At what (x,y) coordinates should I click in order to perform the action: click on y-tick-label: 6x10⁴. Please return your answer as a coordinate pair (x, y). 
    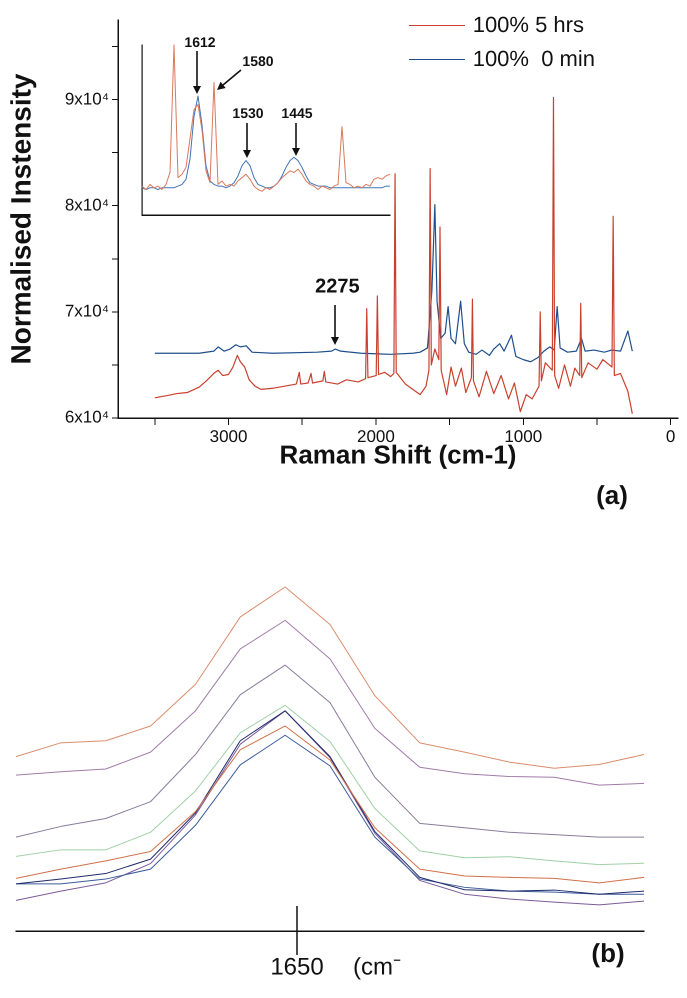
    Looking at the image, I should click on (86, 417).